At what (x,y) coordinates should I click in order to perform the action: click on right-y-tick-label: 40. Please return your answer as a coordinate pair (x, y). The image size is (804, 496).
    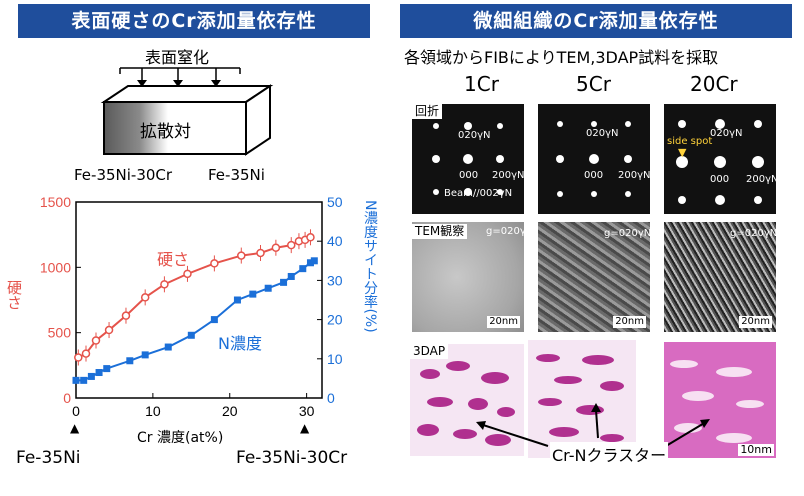
    Looking at the image, I should click on (335, 241).